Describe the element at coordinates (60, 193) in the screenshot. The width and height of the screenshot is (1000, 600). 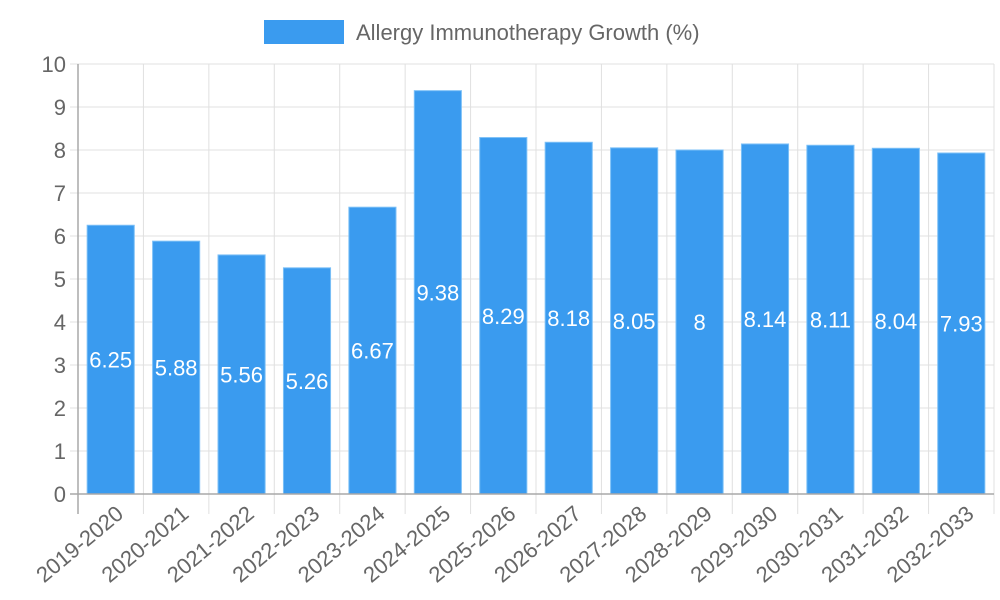
I see `y-tick-label: 7` at that location.